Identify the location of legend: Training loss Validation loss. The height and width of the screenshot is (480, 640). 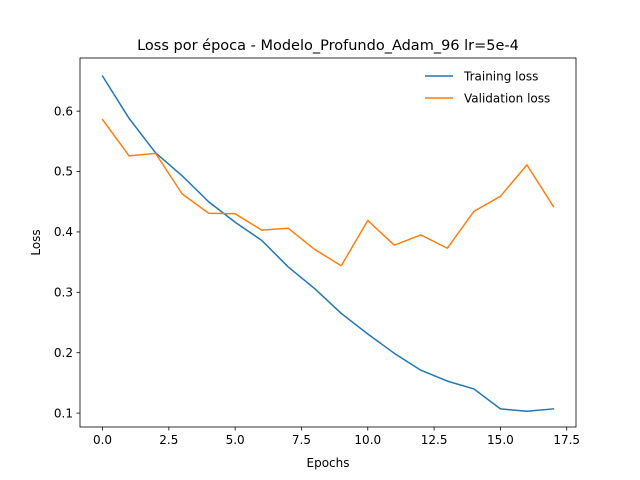
(487, 87).